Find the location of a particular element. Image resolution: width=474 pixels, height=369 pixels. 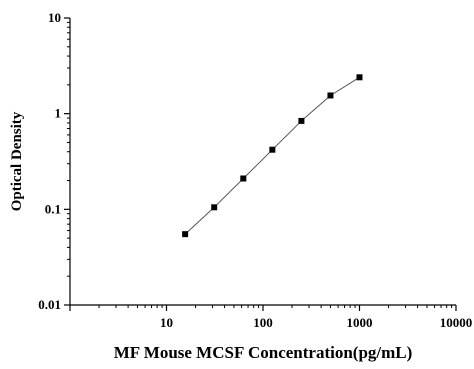

y-axis-title: Optical Density is located at coordinates (17, 161).